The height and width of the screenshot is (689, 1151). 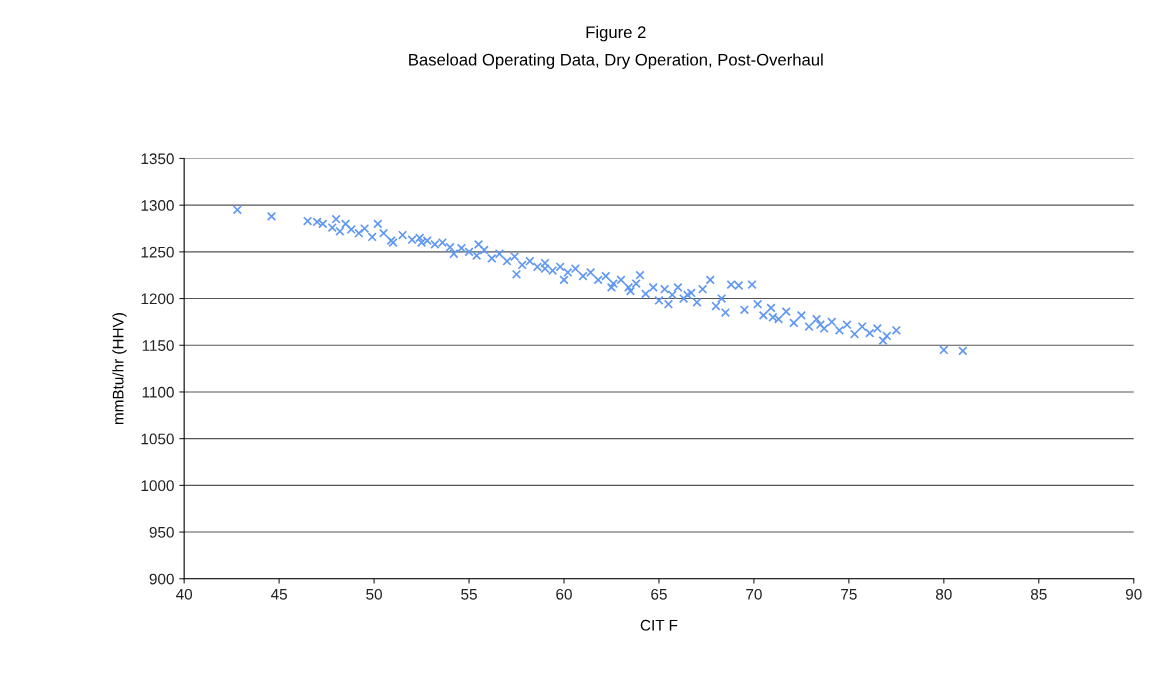 I want to click on y-tick-label: 1050, so click(x=157, y=439).